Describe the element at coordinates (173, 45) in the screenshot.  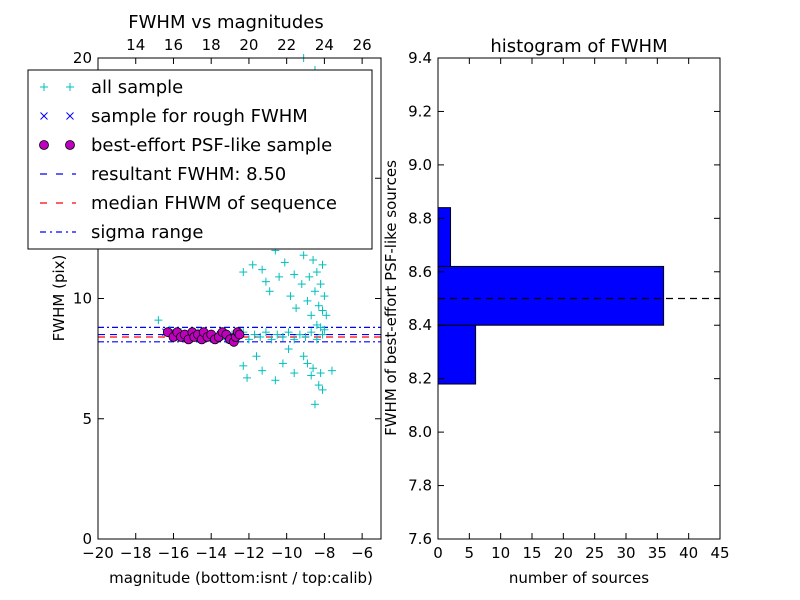
I see `scatter-top-x-tick-label: 16` at that location.